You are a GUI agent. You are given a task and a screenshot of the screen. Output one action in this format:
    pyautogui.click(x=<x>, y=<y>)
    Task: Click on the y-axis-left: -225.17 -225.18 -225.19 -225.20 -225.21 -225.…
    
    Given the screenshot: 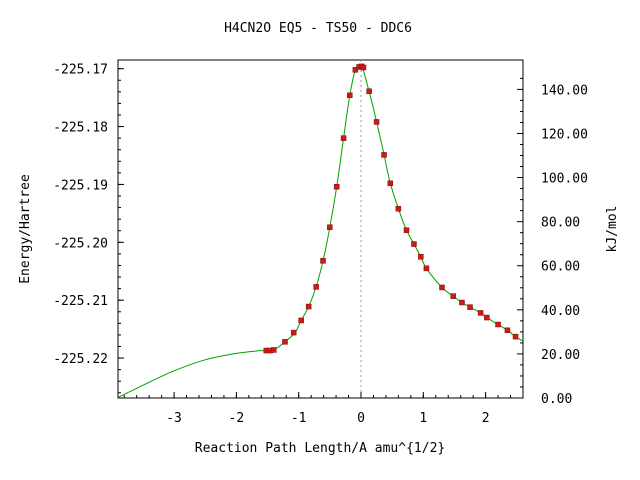 What is the action you would take?
    pyautogui.click(x=88, y=228)
    